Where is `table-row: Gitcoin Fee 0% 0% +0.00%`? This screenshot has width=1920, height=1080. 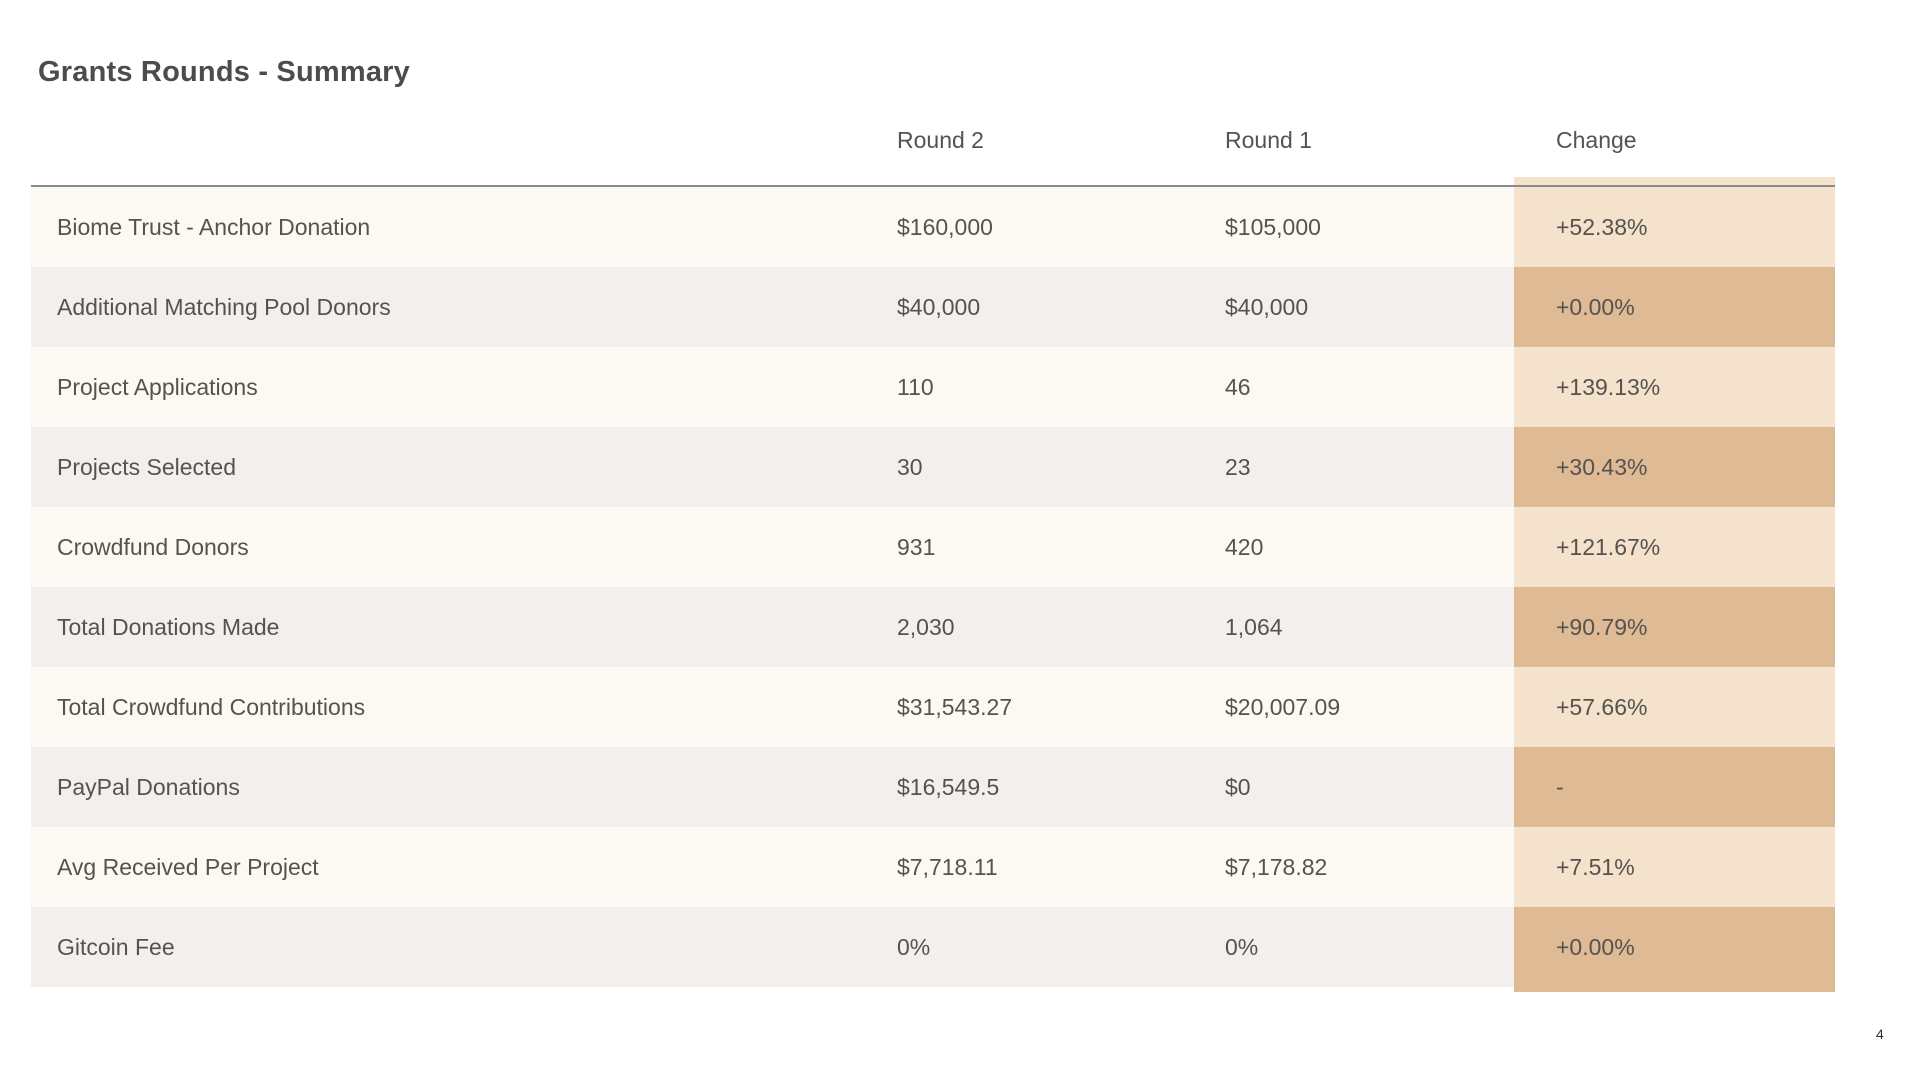
table-row: Gitcoin Fee 0% 0% +0.00% is located at coordinates (933, 947).